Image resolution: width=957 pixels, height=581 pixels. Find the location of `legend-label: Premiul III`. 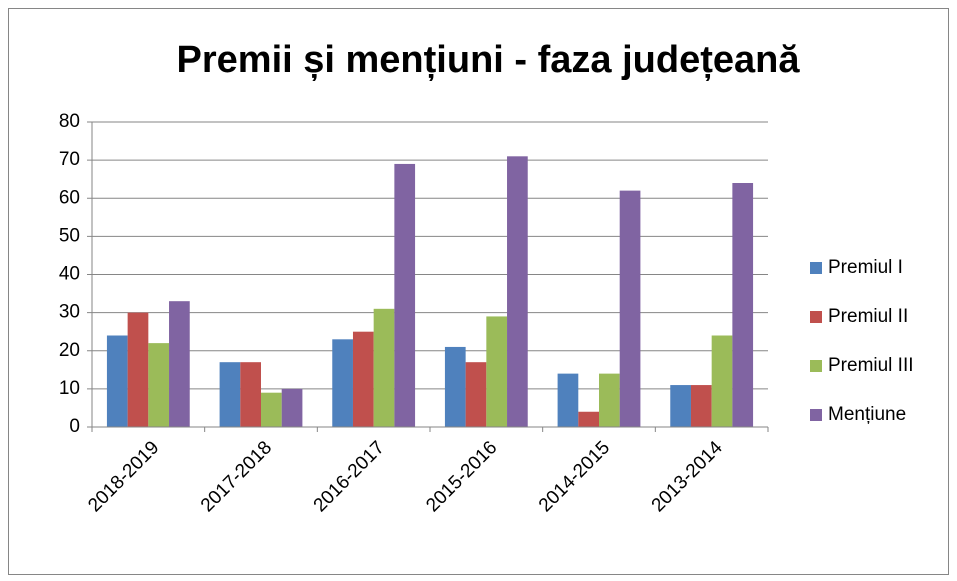

legend-label: Premiul III is located at coordinates (871, 365).